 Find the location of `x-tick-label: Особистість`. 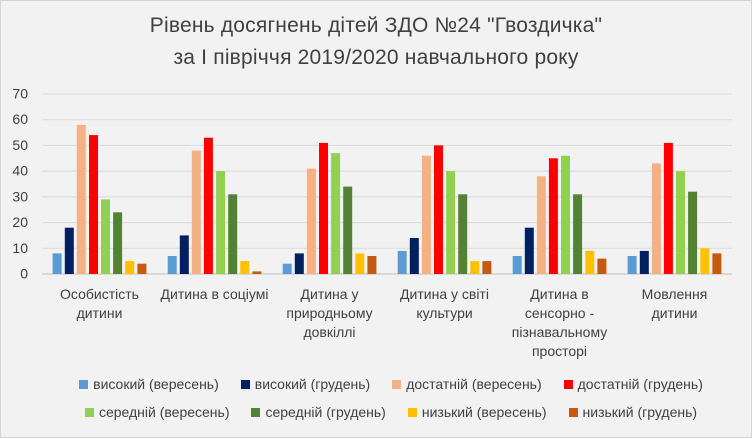

x-tick-label: Особистість is located at coordinates (99, 294).